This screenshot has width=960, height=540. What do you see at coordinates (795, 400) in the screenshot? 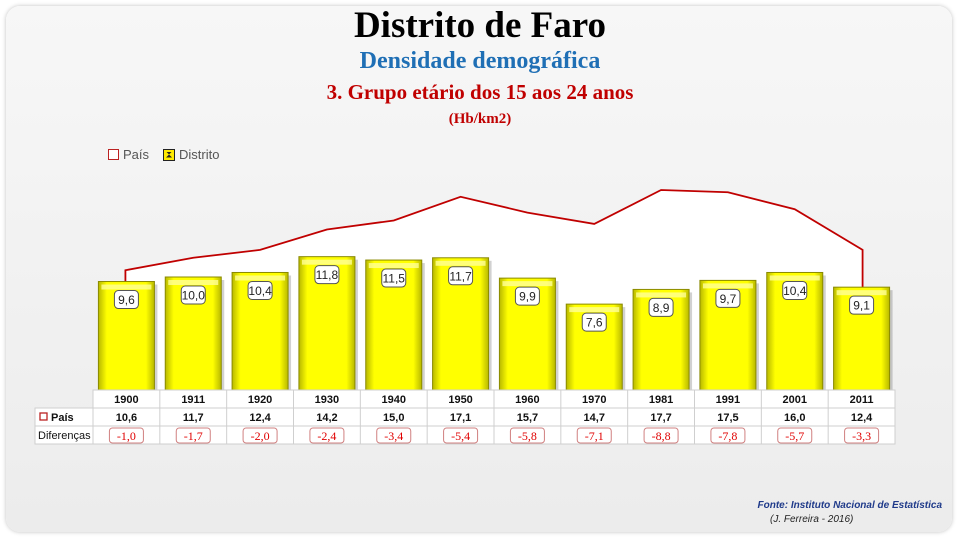
I see `x-tick-label: 2001` at bounding box center [795, 400].